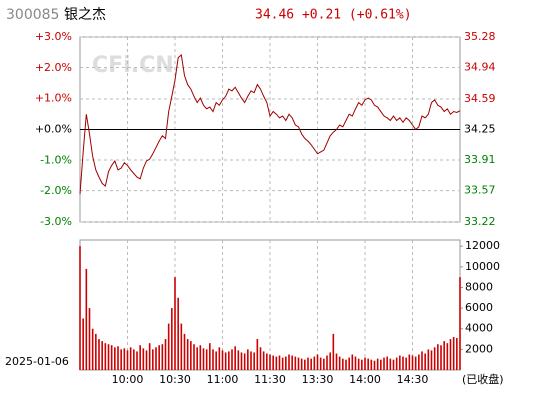  I want to click on x-tick-label: 10:00, so click(128, 379).